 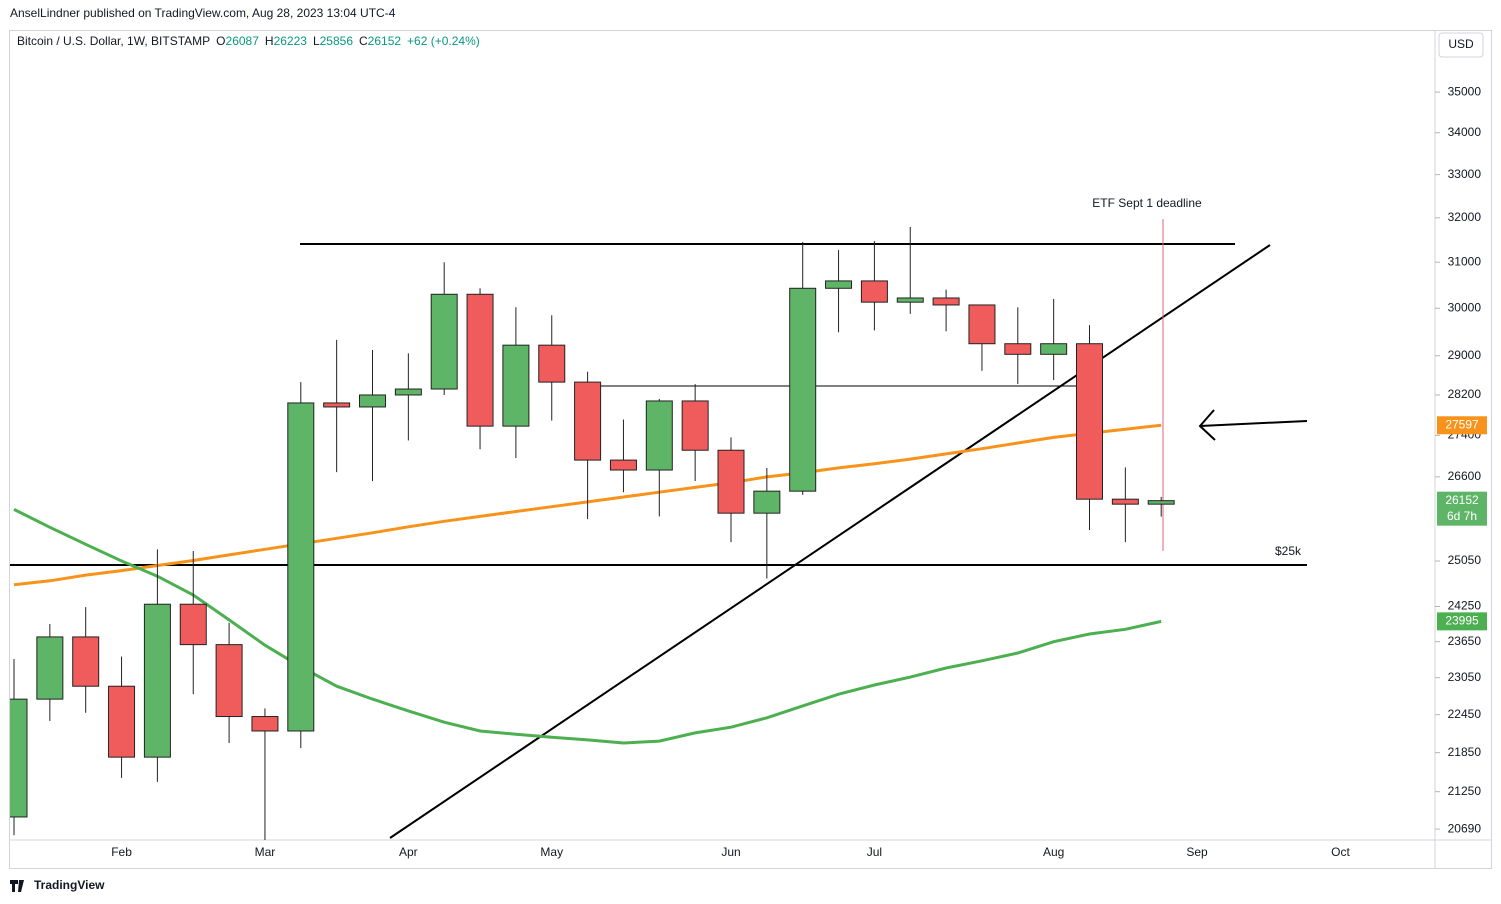 I want to click on header-text: 26152, so click(x=385, y=41).